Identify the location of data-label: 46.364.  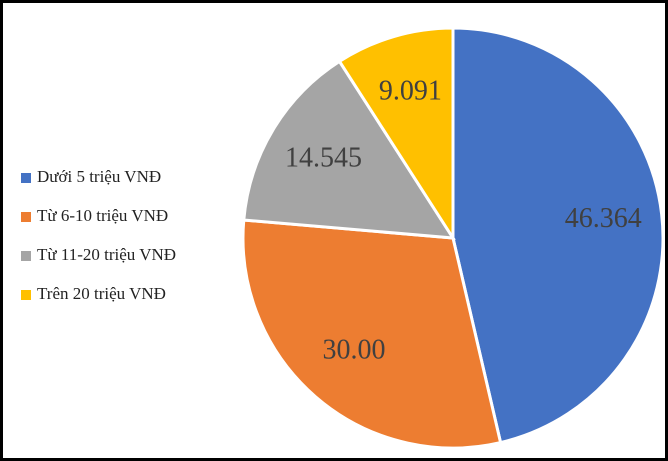
(603, 218).